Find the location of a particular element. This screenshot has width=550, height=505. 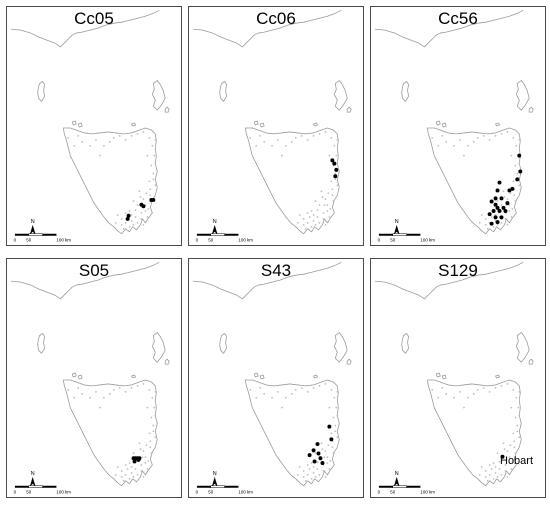

tasmania-map: N 0 50 100 km is located at coordinates (90, 378).